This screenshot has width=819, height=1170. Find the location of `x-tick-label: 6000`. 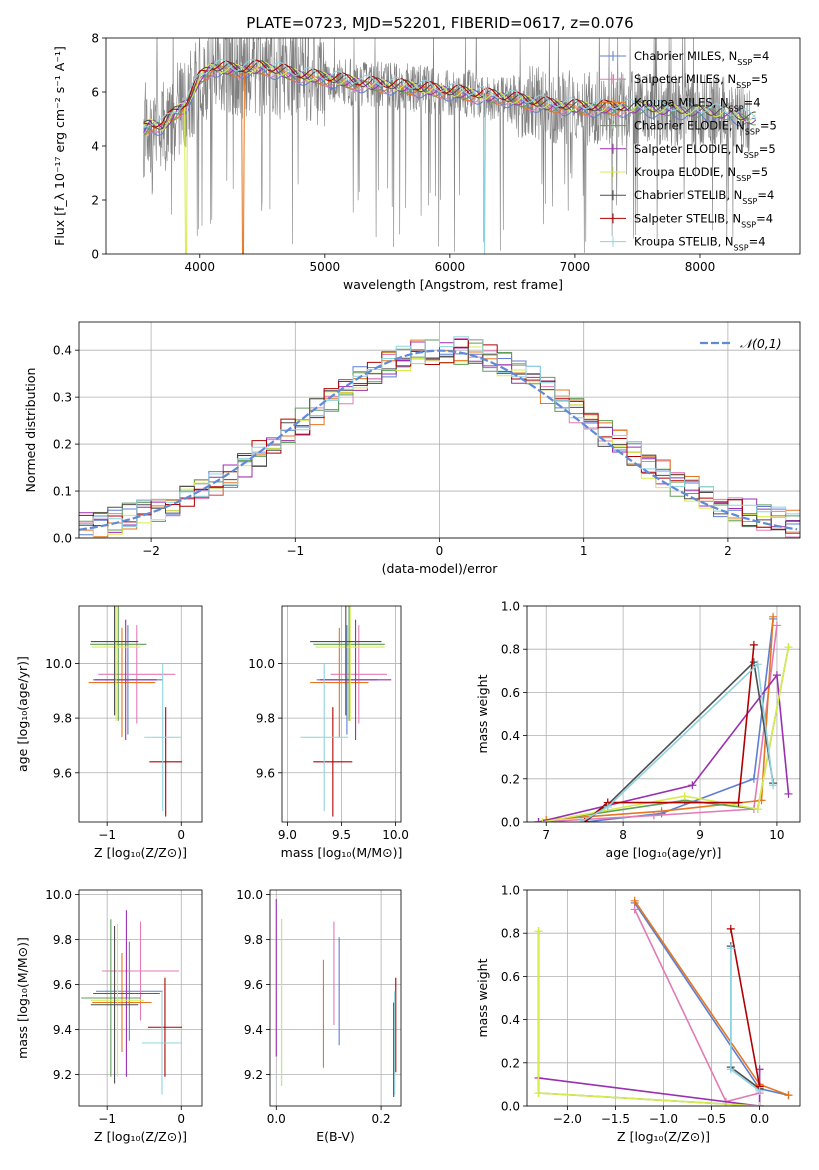

x-tick-label: 6000 is located at coordinates (450, 267).